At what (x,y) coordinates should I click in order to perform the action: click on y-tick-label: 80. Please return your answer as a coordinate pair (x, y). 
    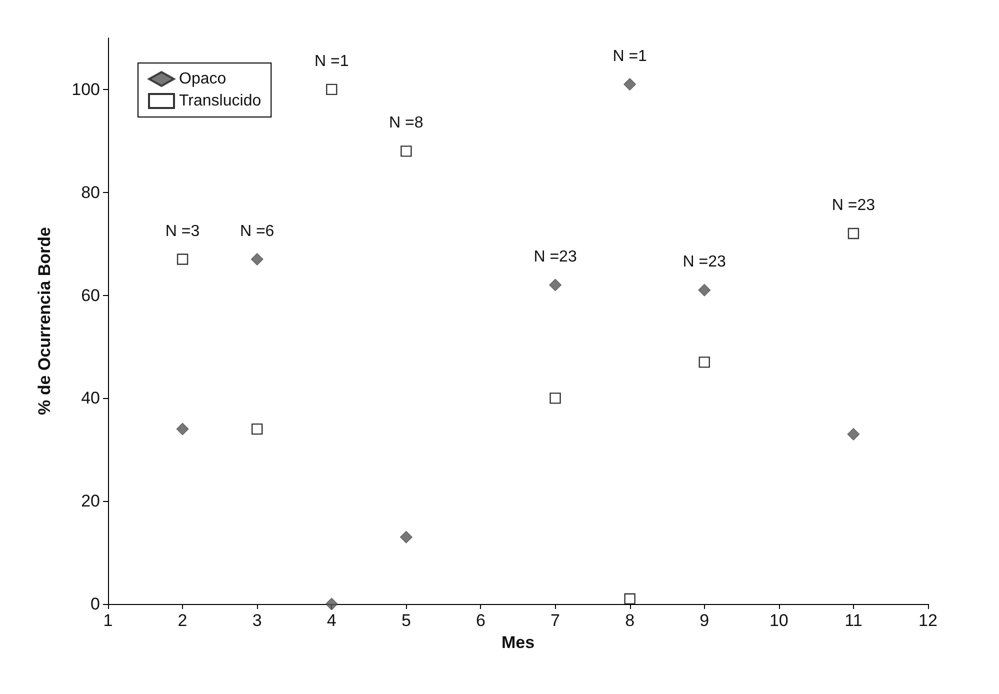
    Looking at the image, I should click on (90, 192).